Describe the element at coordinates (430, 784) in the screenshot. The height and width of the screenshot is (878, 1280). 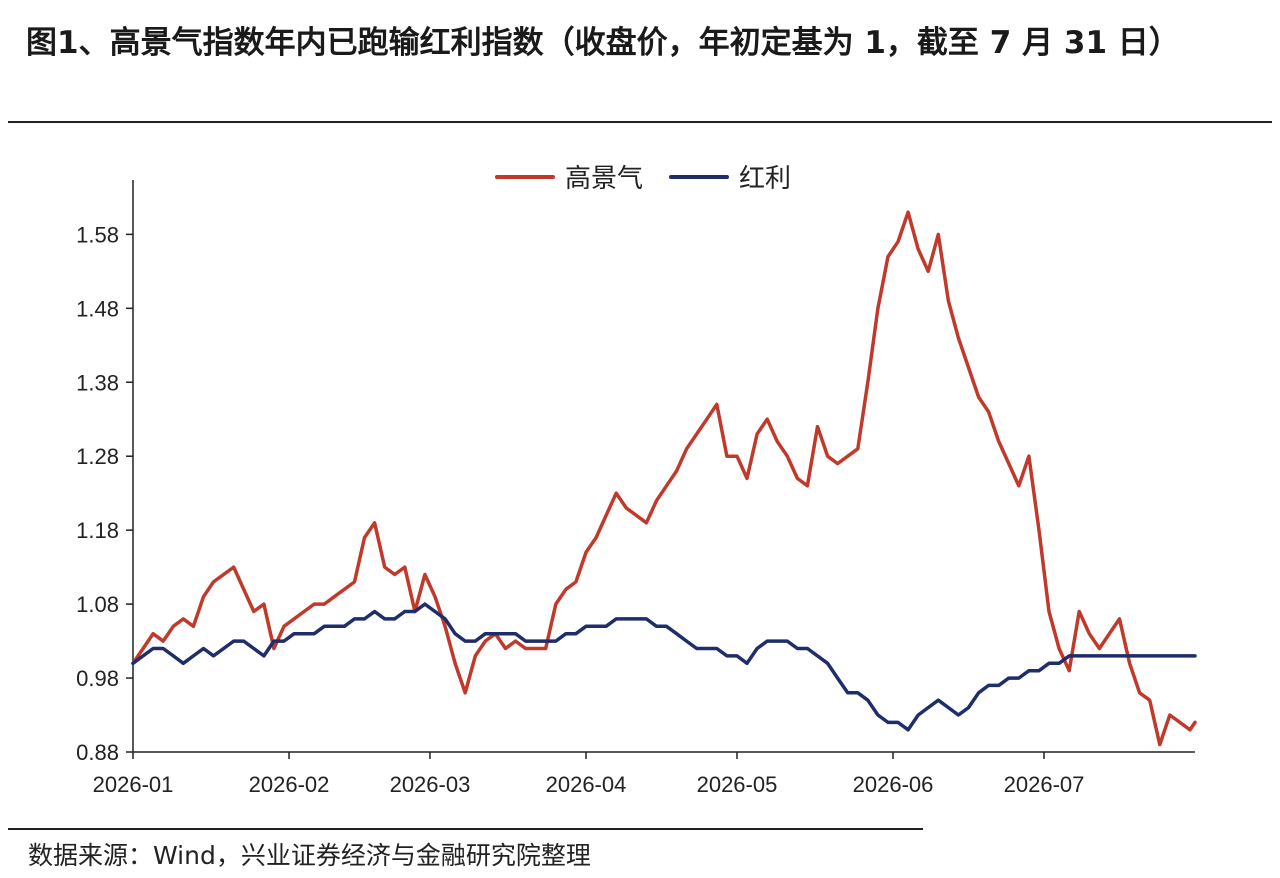
I see `x-tick-label: 2026-03` at that location.